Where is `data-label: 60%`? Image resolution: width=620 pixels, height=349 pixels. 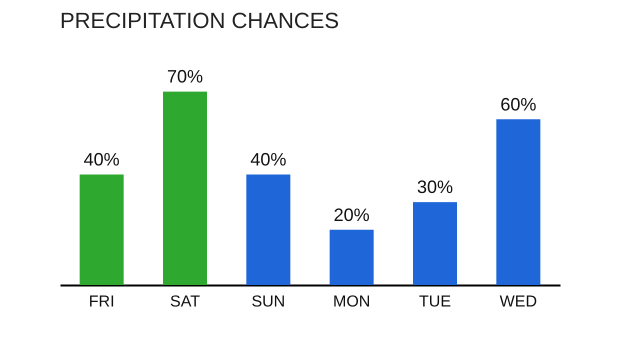
data-label: 60% is located at coordinates (518, 104).